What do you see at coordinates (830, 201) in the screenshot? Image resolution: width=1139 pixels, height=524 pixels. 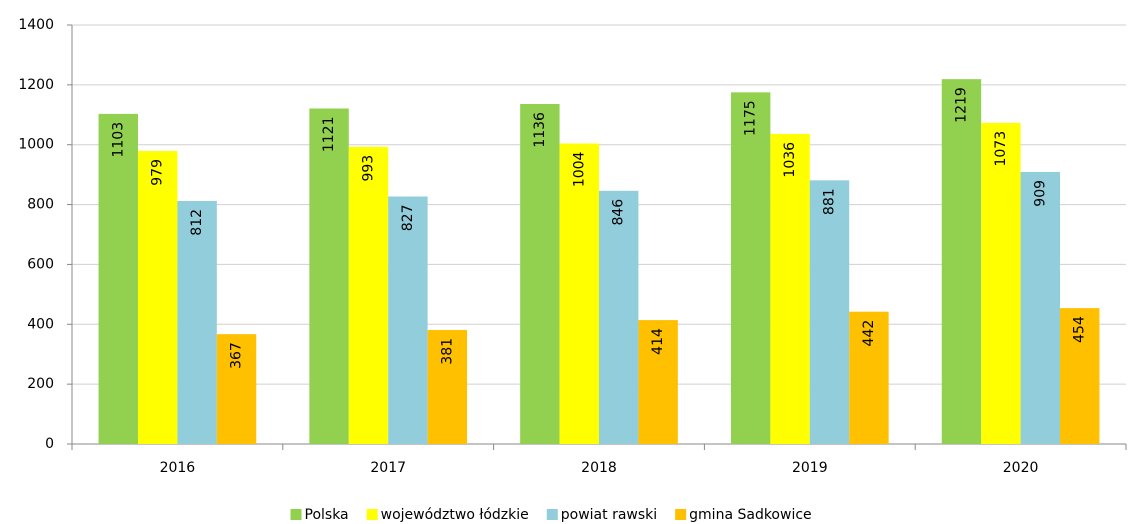 I see `data-label: 881` at bounding box center [830, 201].